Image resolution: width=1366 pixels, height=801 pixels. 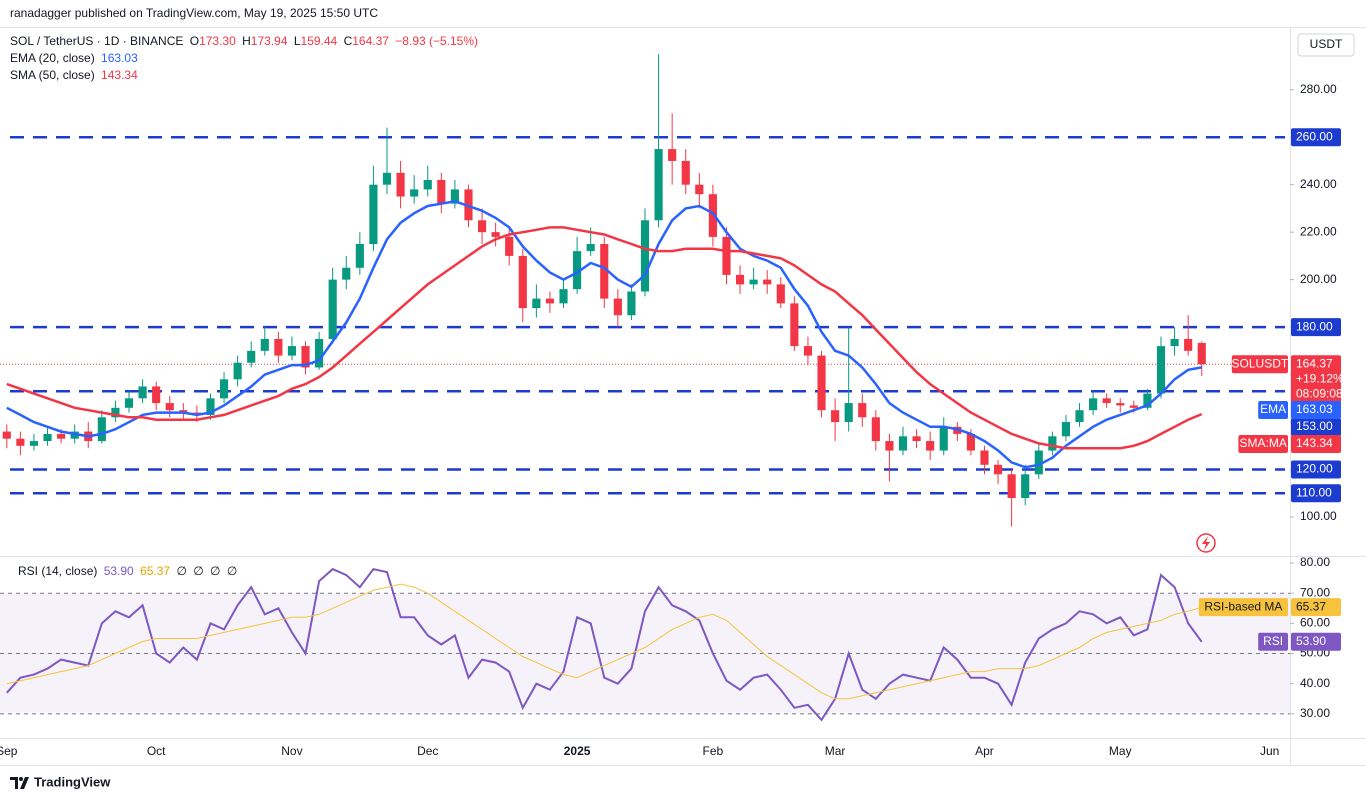 What do you see at coordinates (217, 41) in the screenshot?
I see `quote-value: 173.30` at bounding box center [217, 41].